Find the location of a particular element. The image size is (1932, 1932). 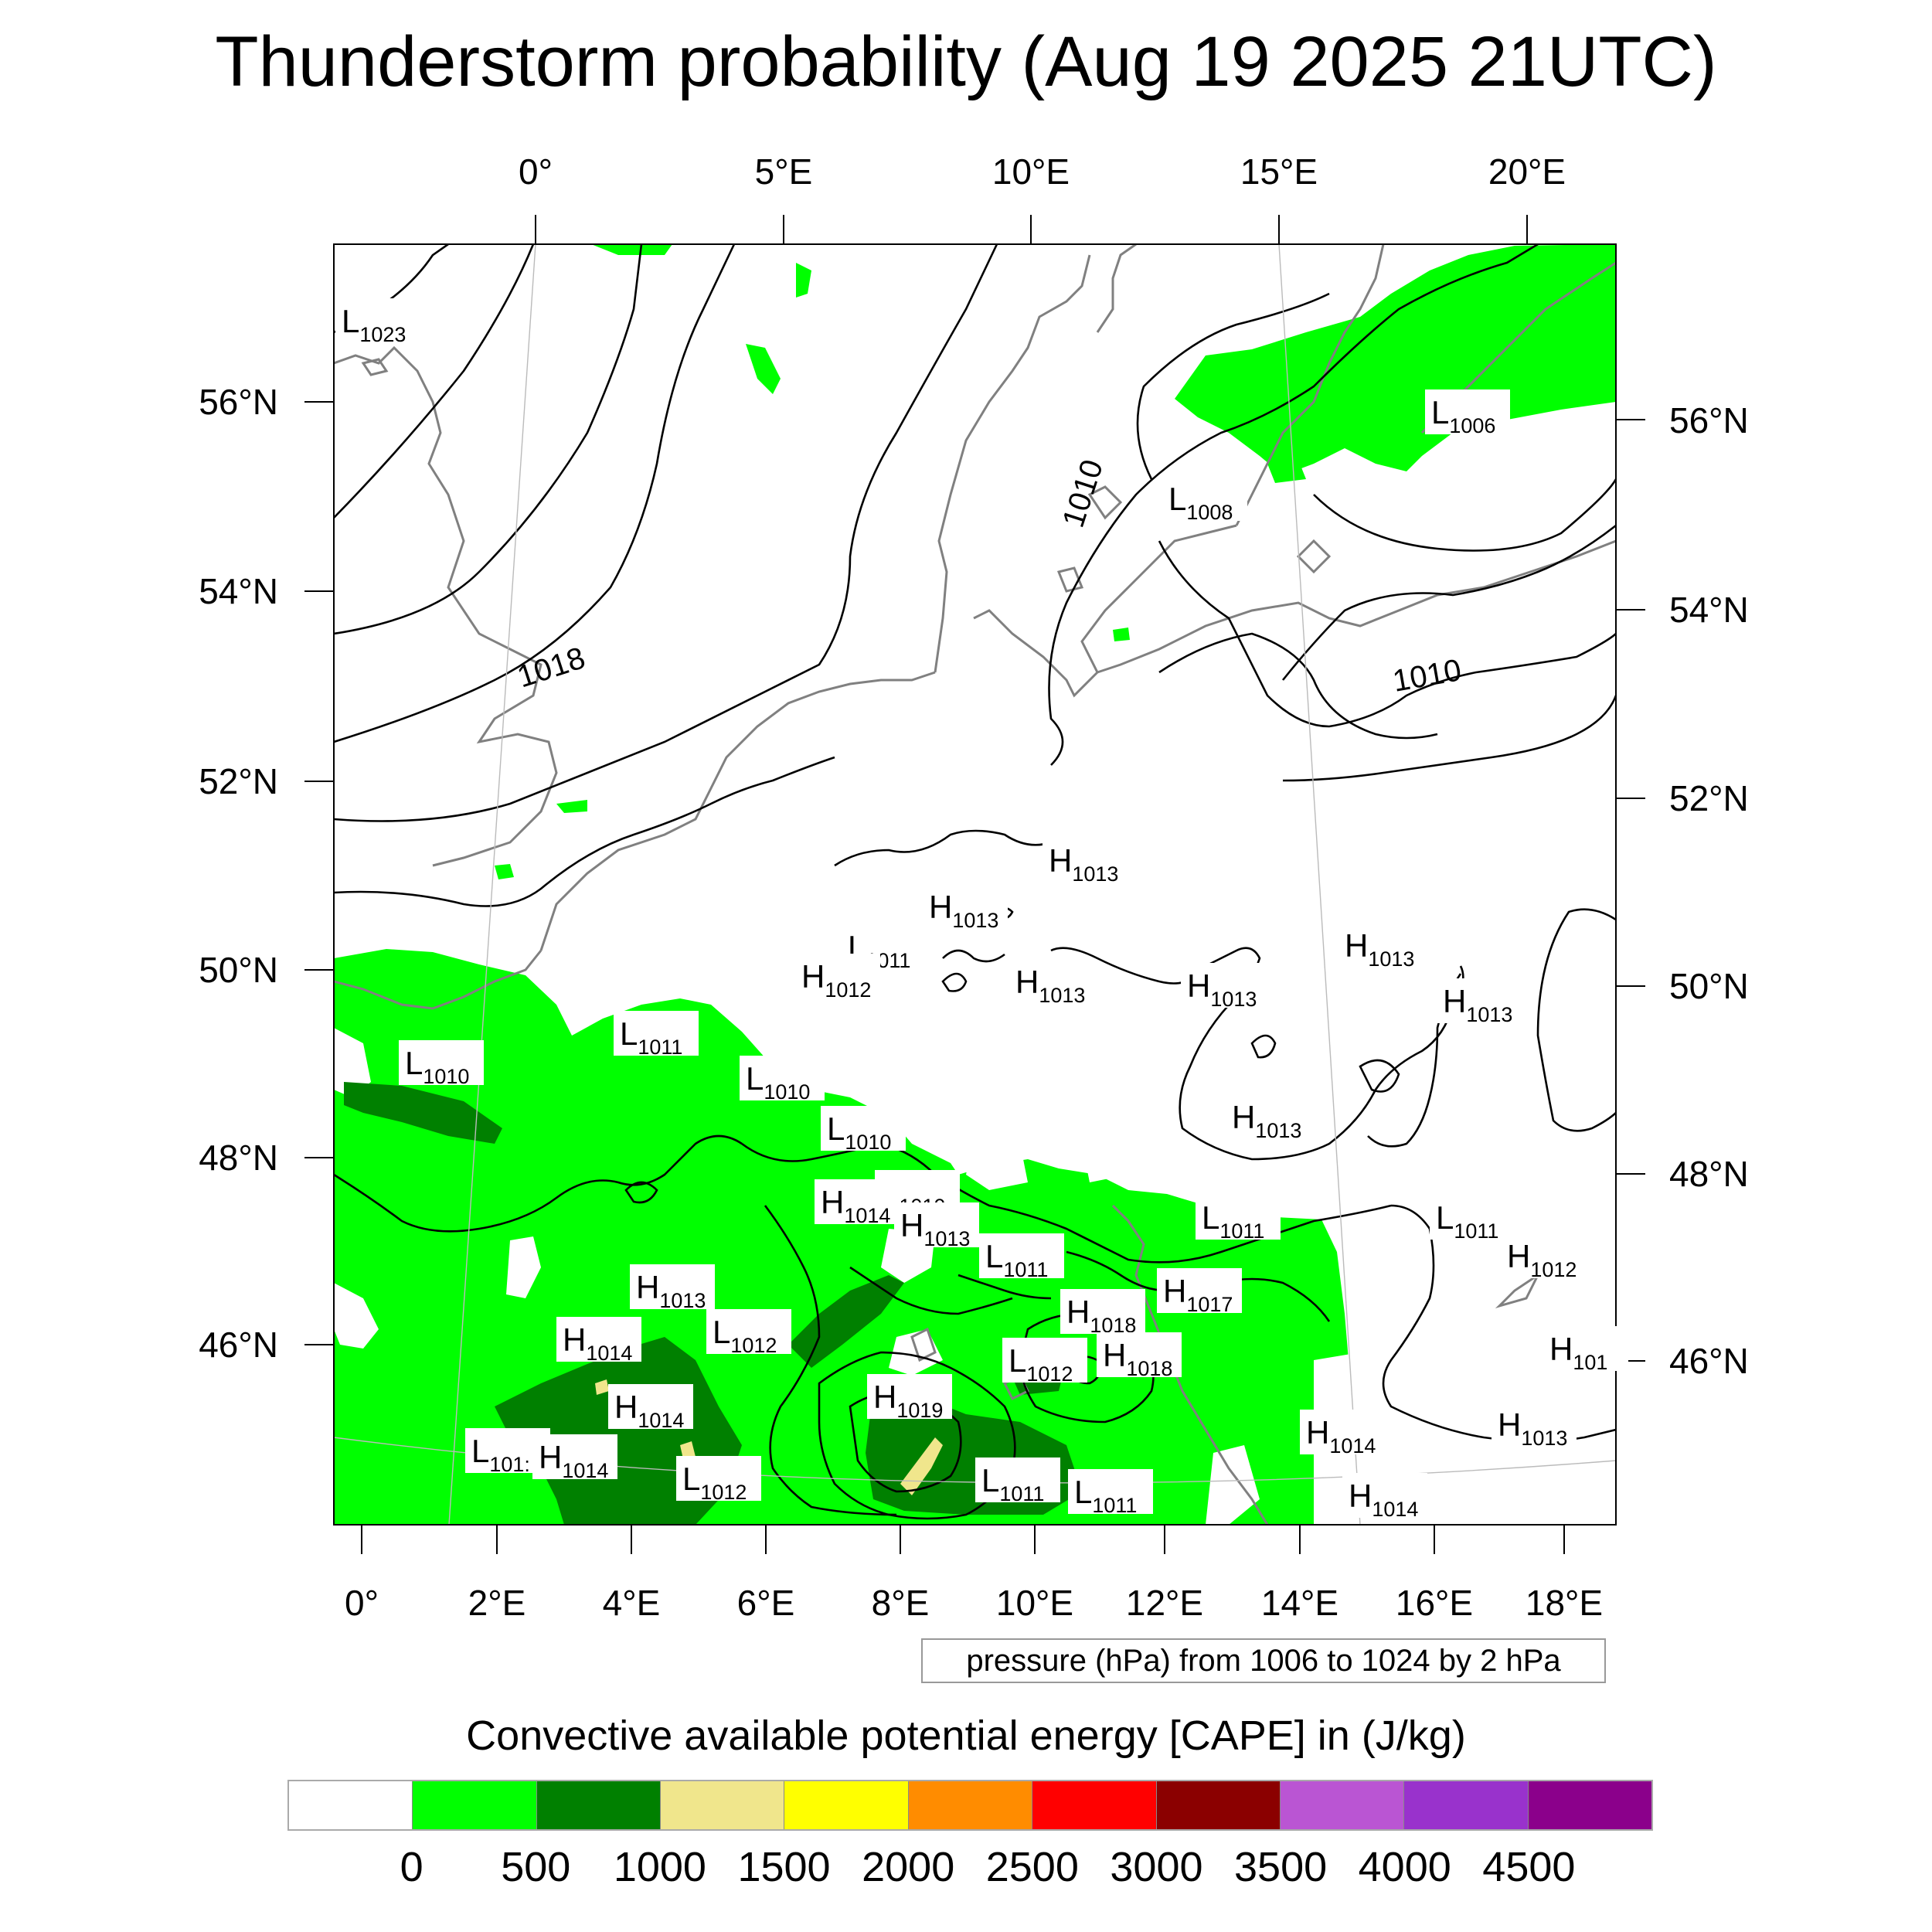

right-lat-label: 52°N is located at coordinates (1709, 798).